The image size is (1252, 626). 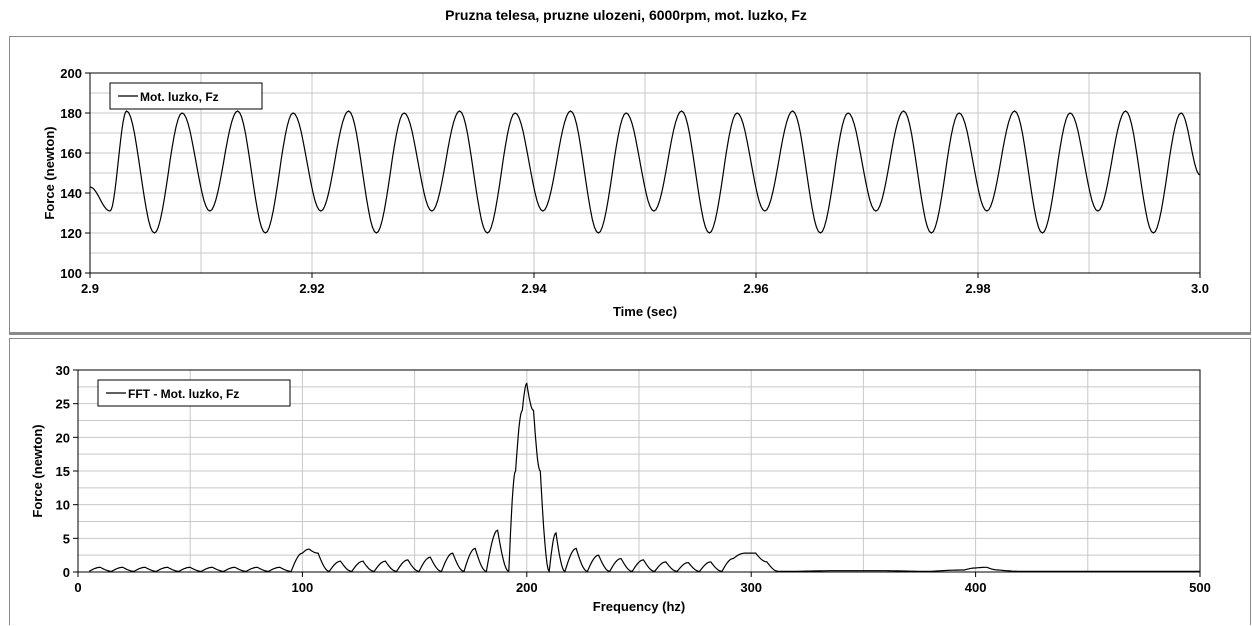 What do you see at coordinates (976, 587) in the screenshot?
I see `freq-x-tick-label: 400` at bounding box center [976, 587].